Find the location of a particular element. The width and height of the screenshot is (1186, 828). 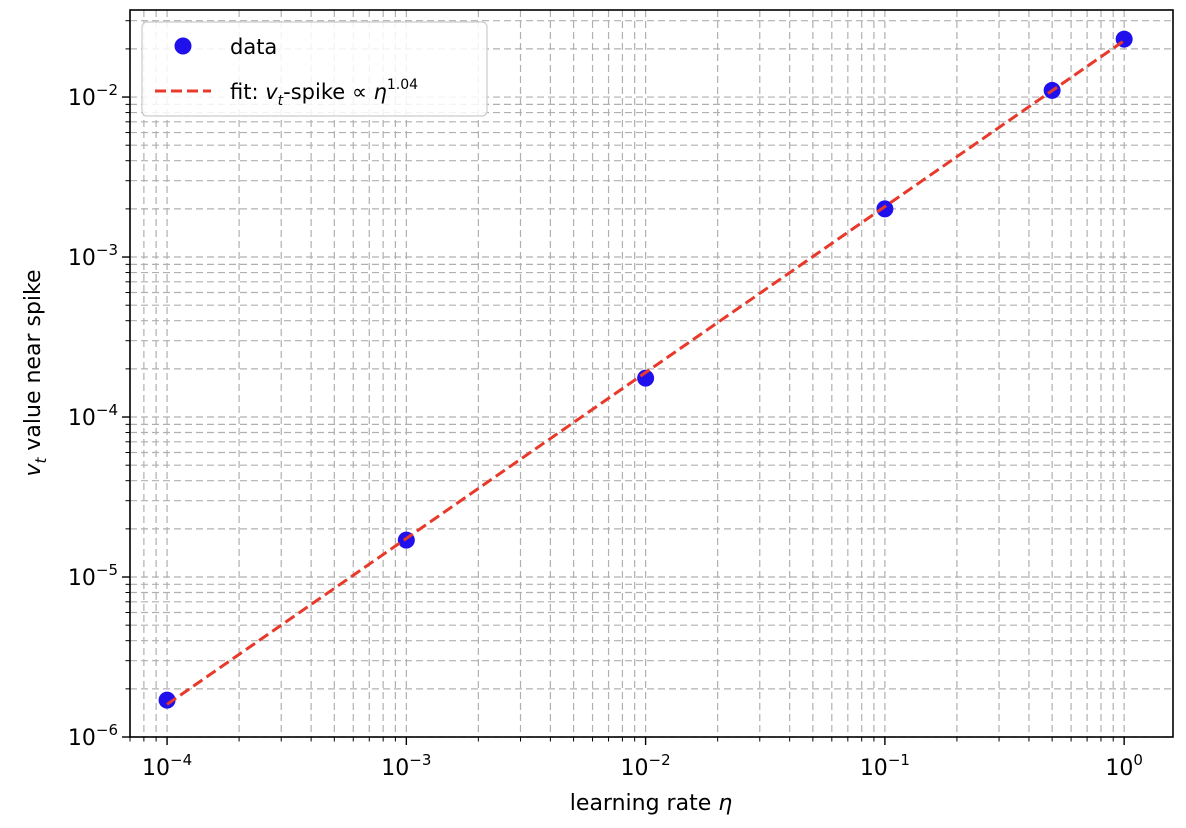

legend-marker-data is located at coordinates (183, 46).